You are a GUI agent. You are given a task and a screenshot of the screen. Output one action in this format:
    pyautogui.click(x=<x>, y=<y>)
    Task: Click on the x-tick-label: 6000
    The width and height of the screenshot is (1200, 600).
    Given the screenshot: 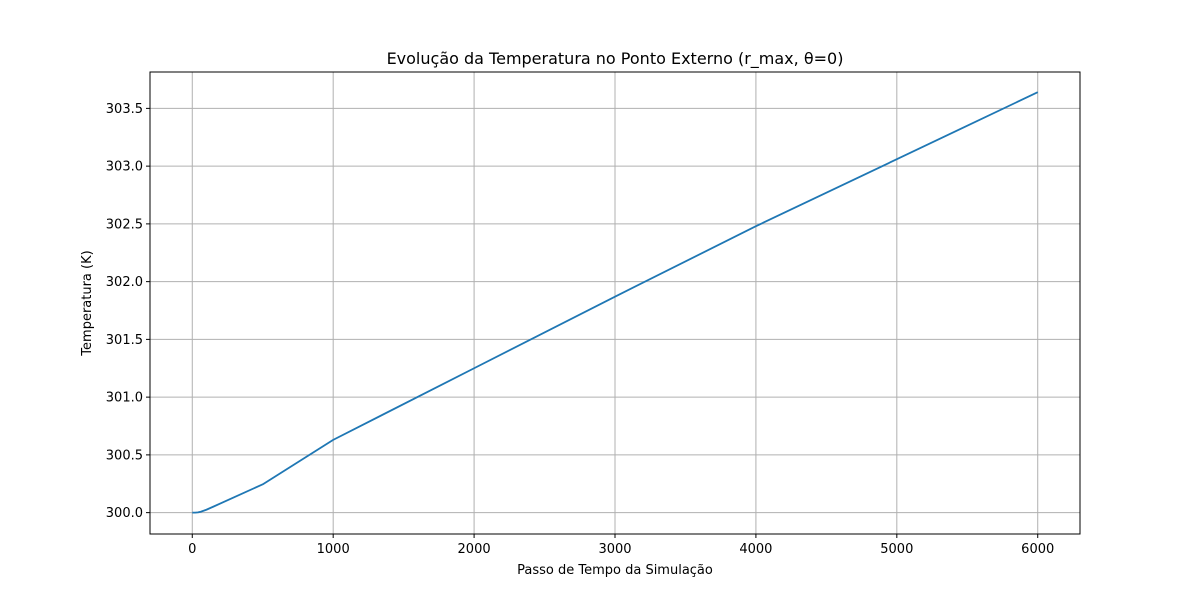 What is the action you would take?
    pyautogui.click(x=1037, y=549)
    